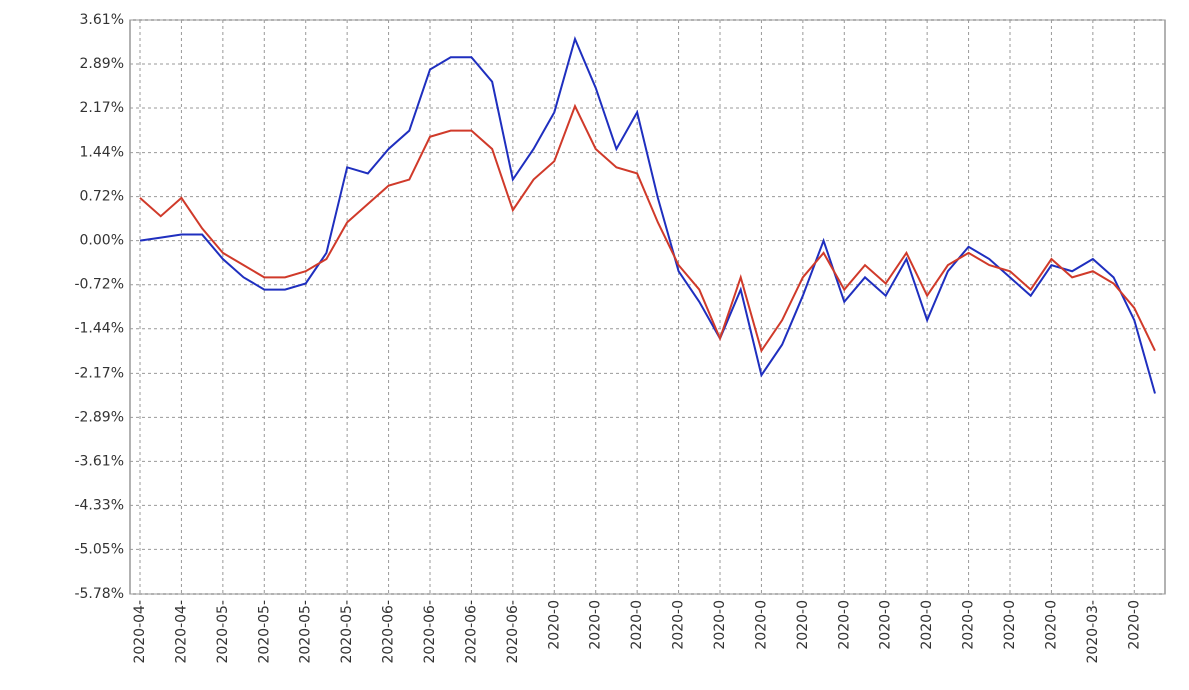  Describe the element at coordinates (99, 373) in the screenshot. I see `y-tick-label: -2.17%` at that location.